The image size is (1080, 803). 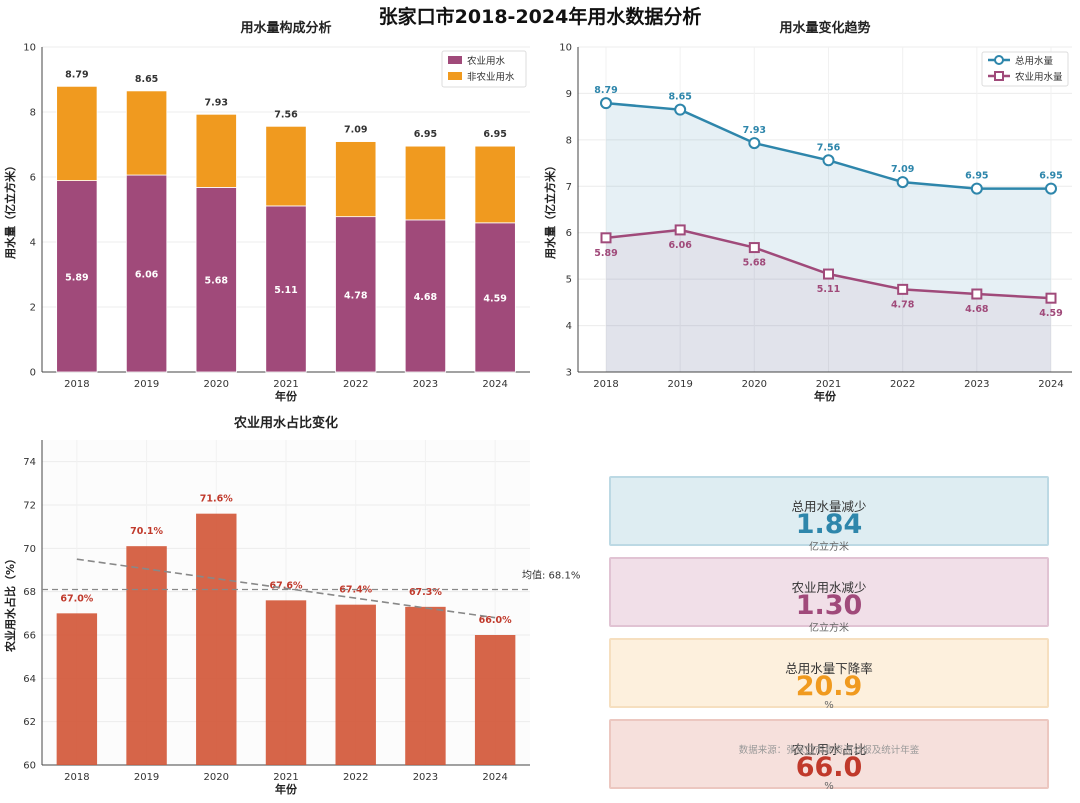 What do you see at coordinates (902, 384) in the screenshot?
I see `chart2-x-tick: 2022` at bounding box center [902, 384].